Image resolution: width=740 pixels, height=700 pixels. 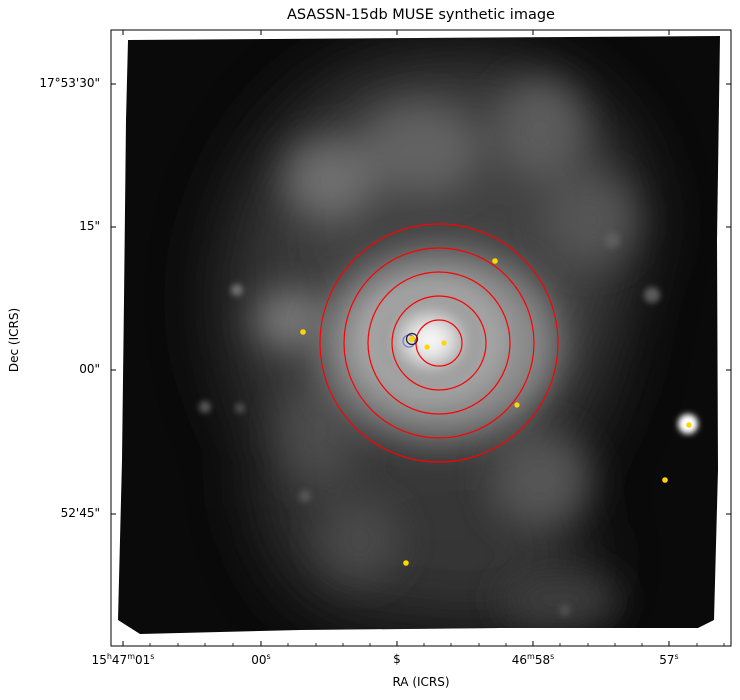 I want to click on y-tick-label: 17°53'30", so click(x=69, y=83).